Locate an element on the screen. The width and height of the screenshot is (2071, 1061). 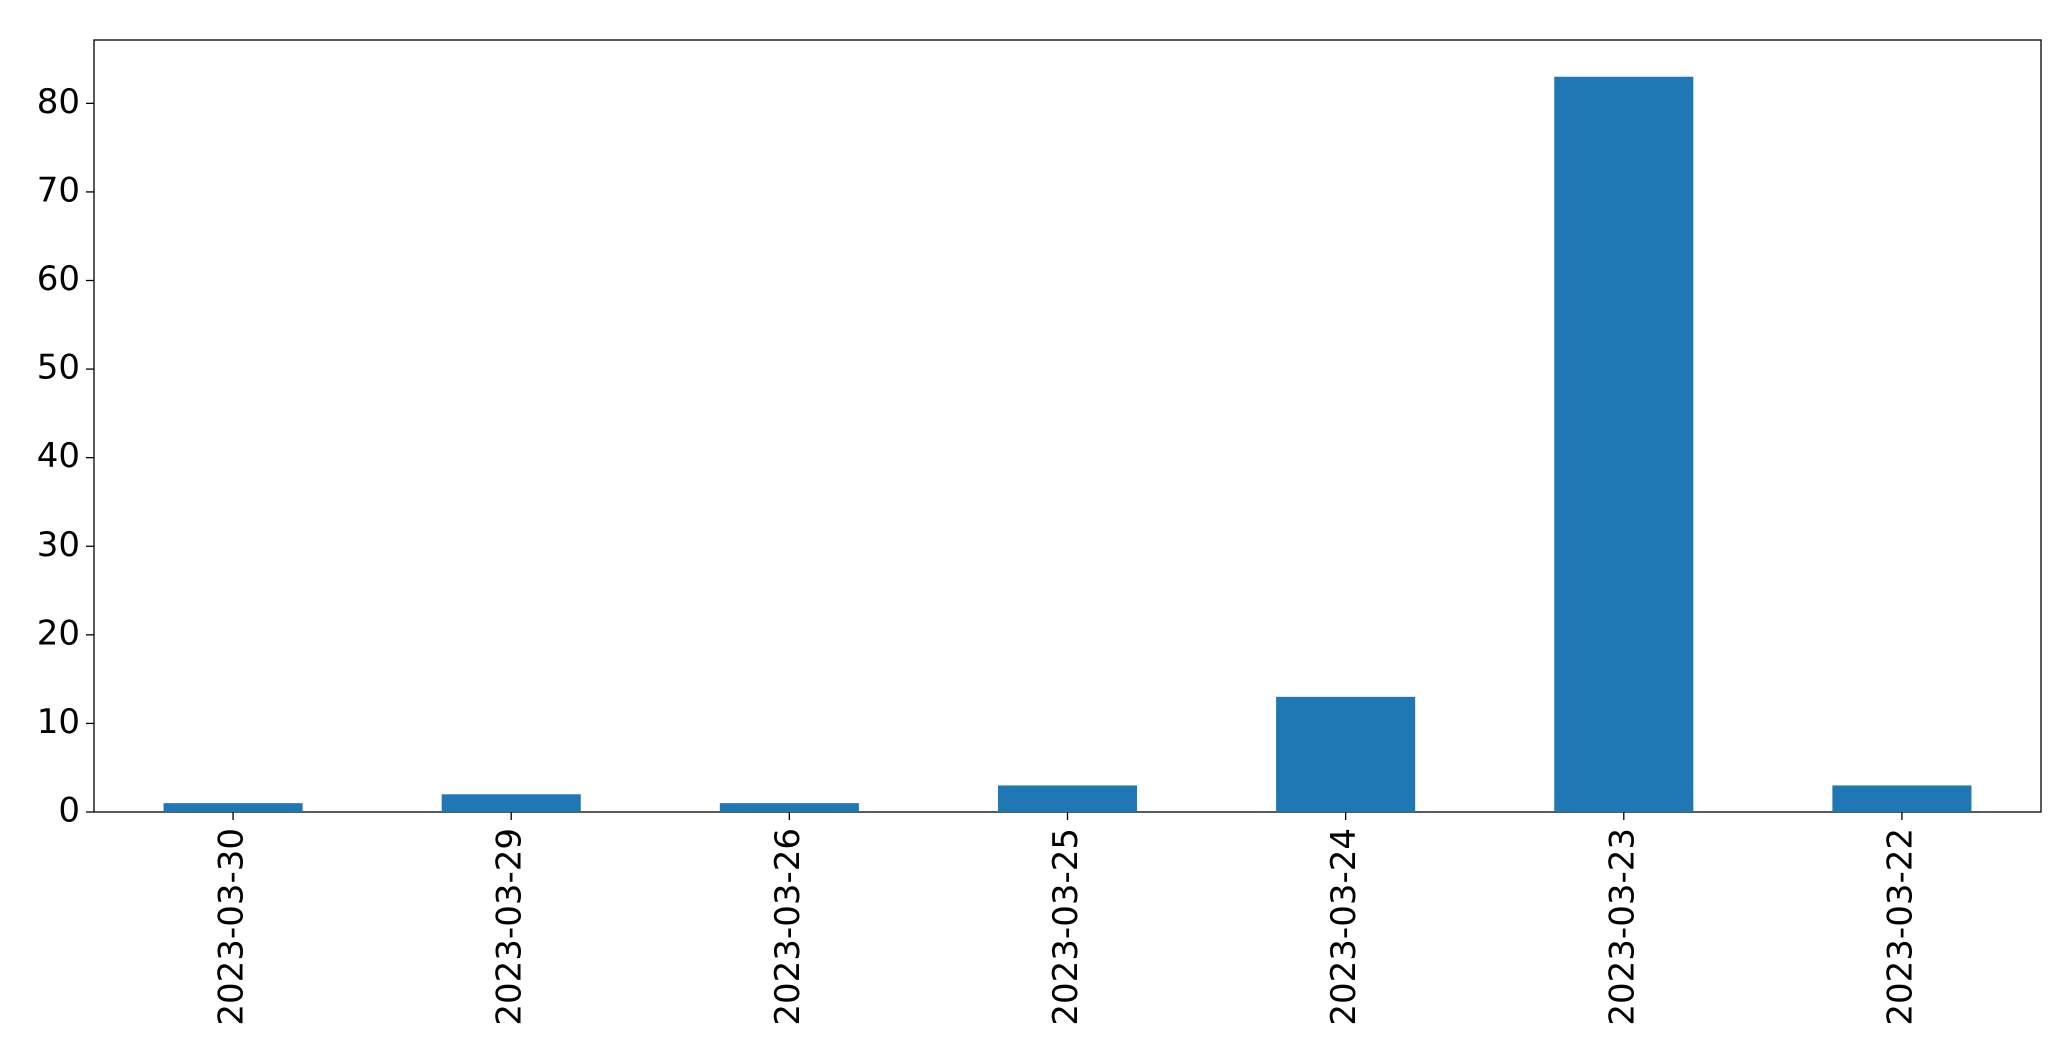
x-tick-label: 2023-03-29 is located at coordinates (510, 927).